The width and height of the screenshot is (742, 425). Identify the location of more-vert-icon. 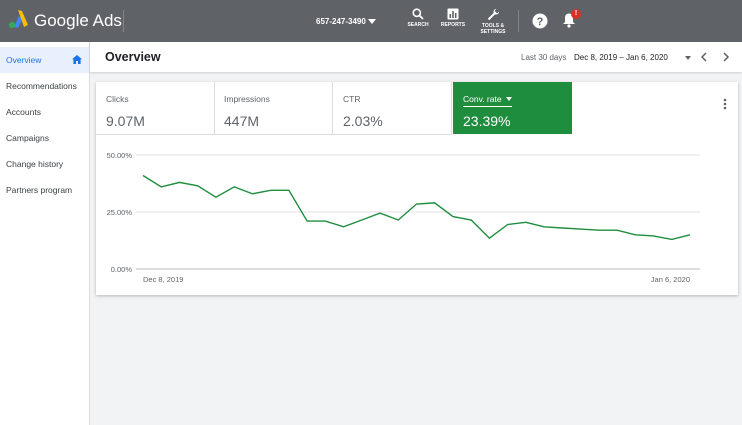
(725, 104).